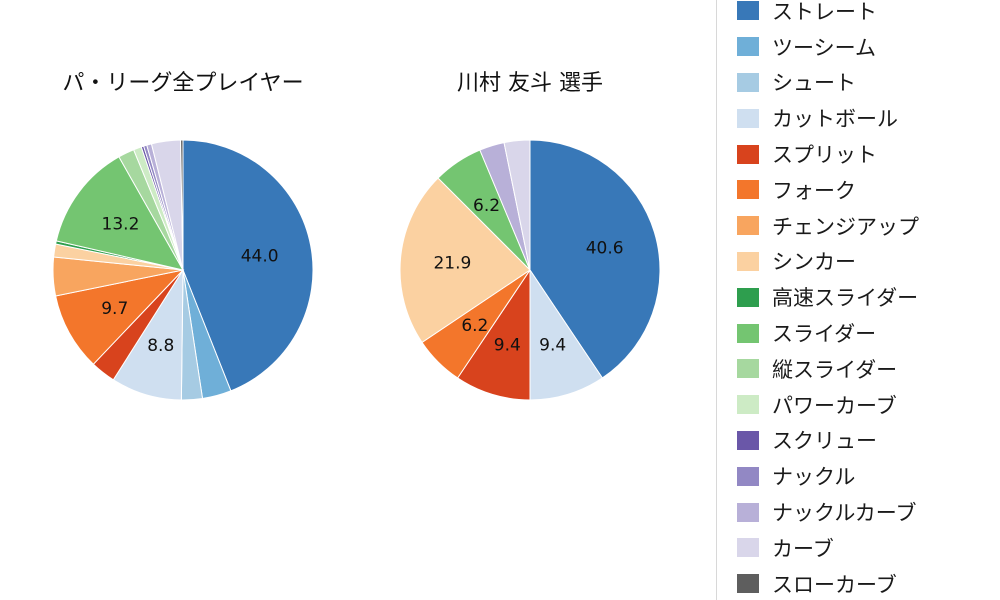 This screenshot has width=1000, height=600. I want to click on legend-item-7: シンカー, so click(868, 262).